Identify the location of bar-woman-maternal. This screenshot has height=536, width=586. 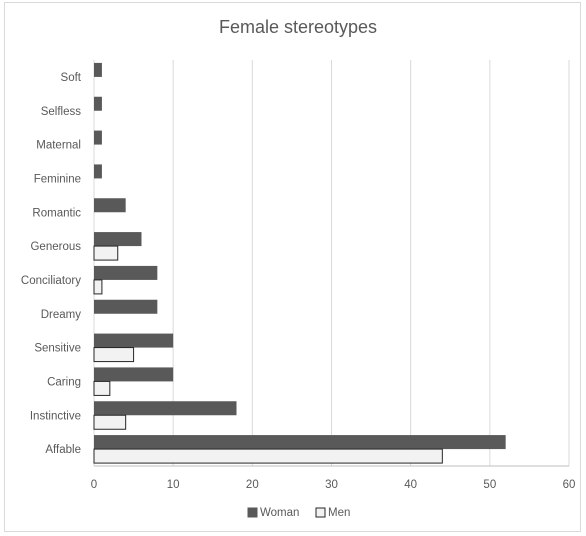
(98, 137).